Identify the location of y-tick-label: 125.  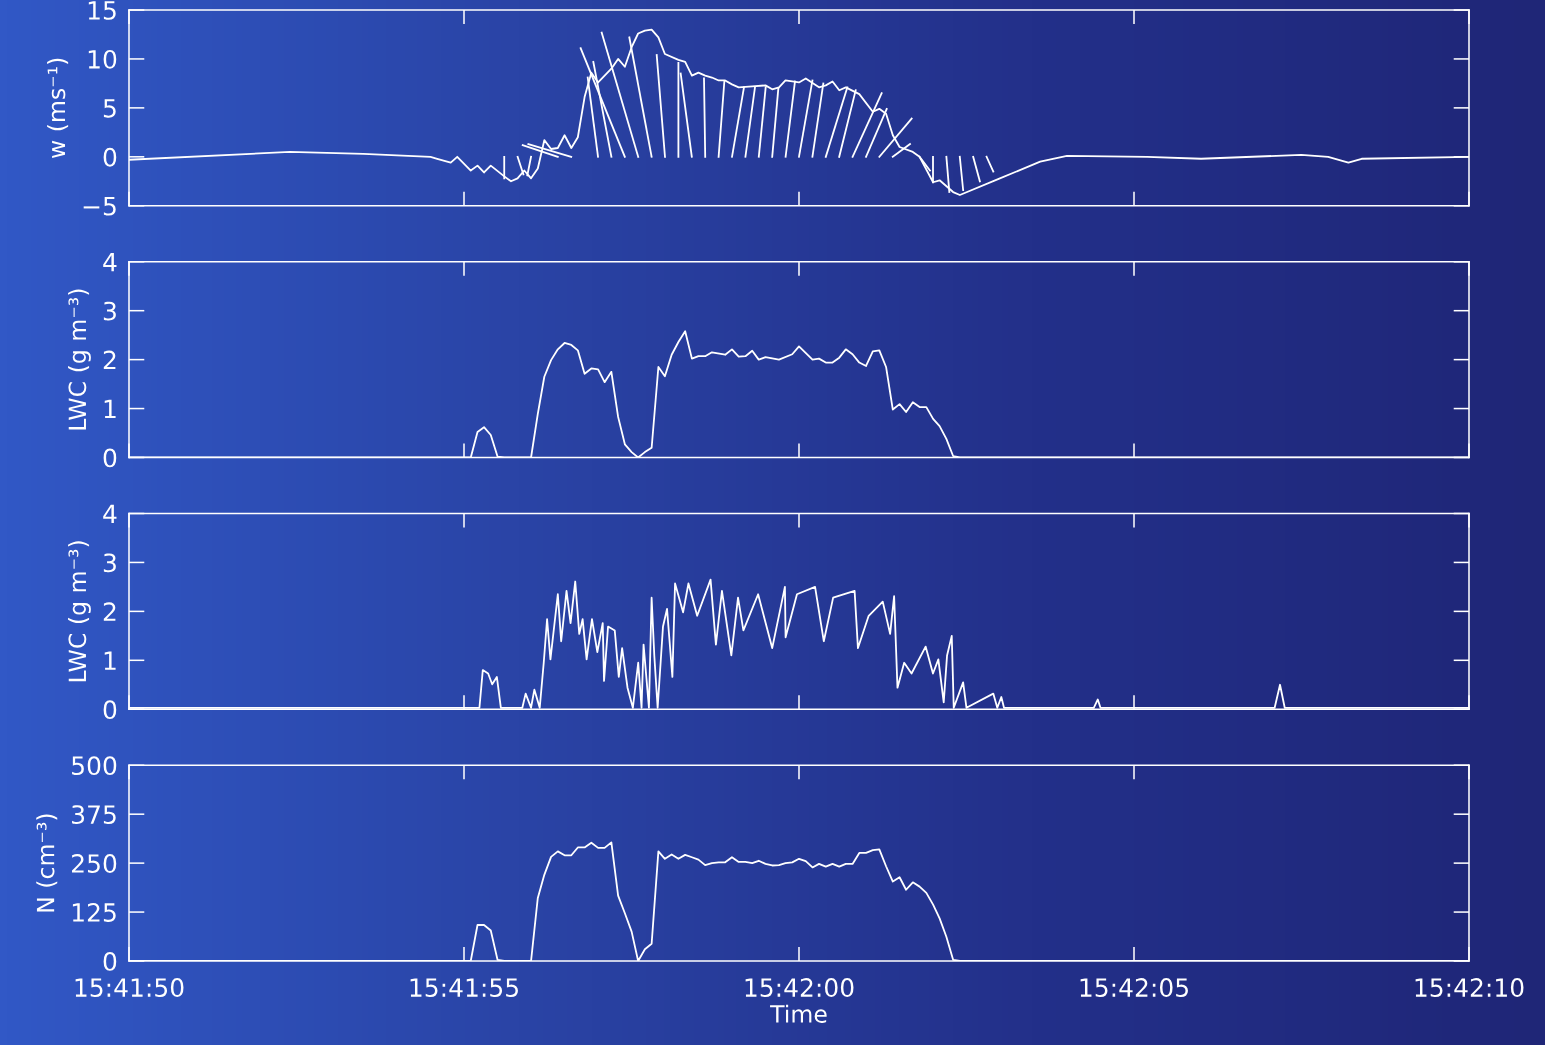
(94, 912).